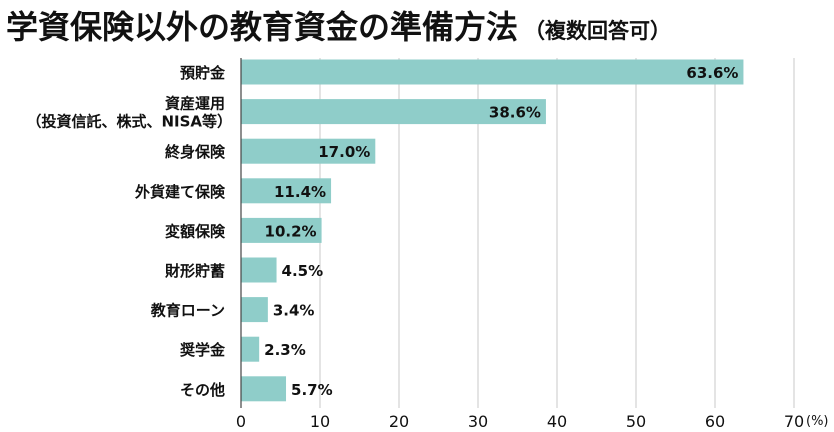  What do you see at coordinates (794, 421) in the screenshot?
I see `x-tick-label: 70` at bounding box center [794, 421].